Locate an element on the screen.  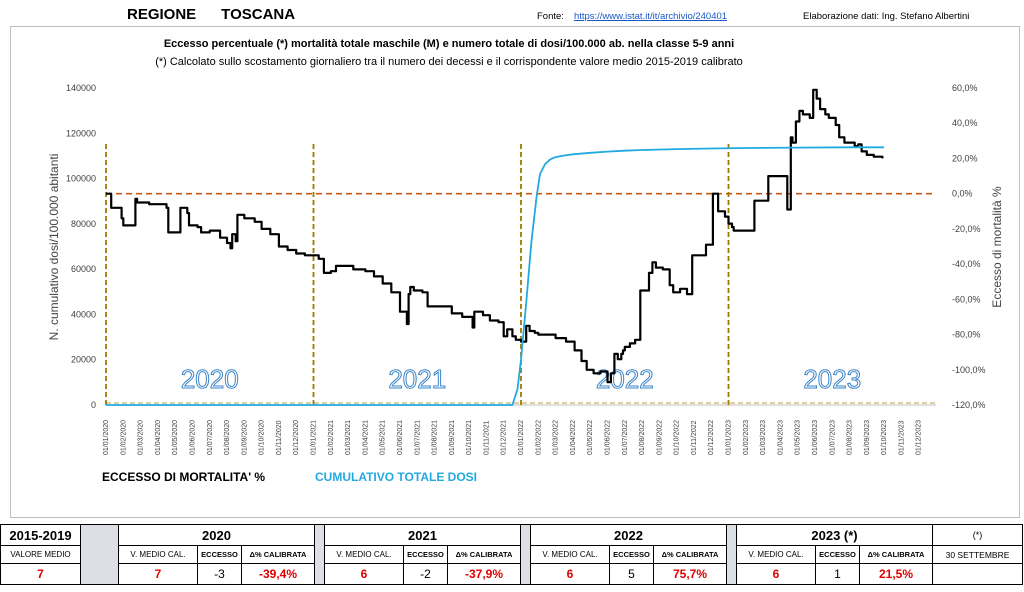
x-tick-label: 01/12/2023 is located at coordinates (919, 437).